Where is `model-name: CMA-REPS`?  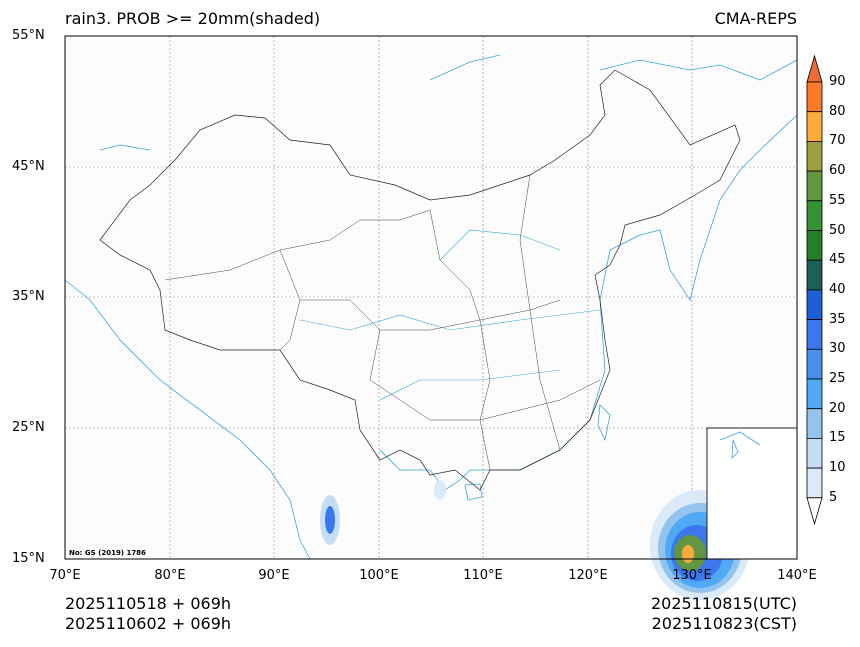 model-name: CMA-REPS is located at coordinates (755, 18).